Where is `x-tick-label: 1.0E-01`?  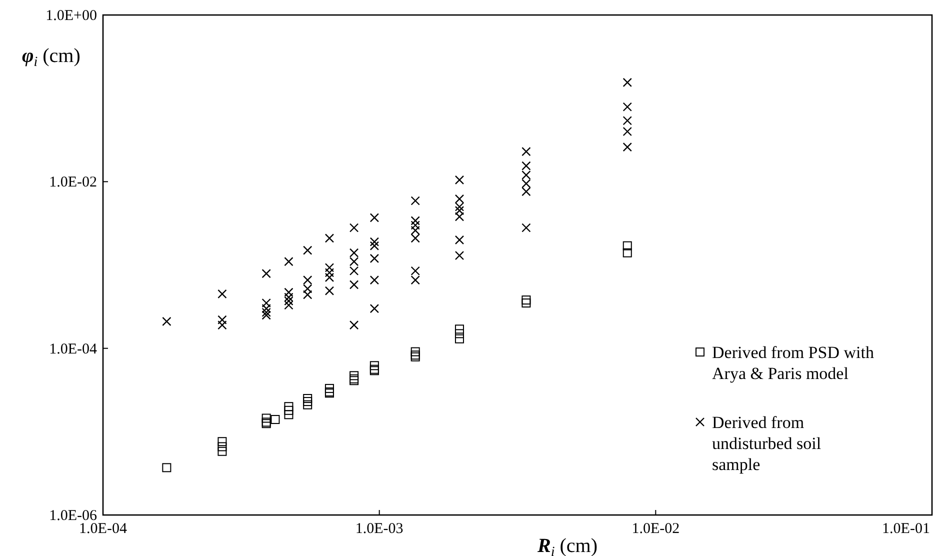
x-tick-label: 1.0E-01 is located at coordinates (906, 529).